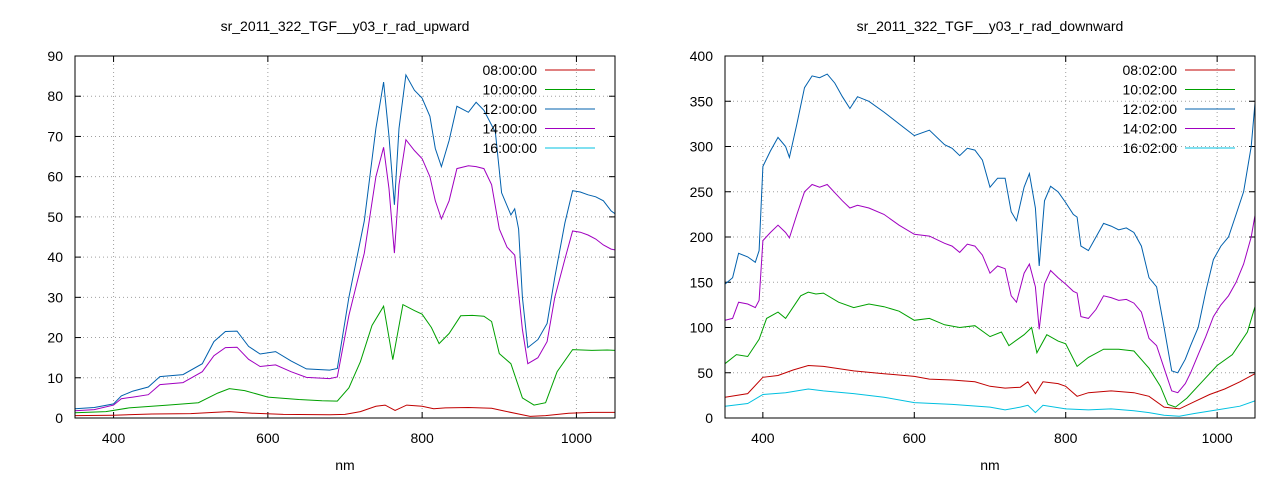 The image size is (1280, 480). Describe the element at coordinates (55, 338) in the screenshot. I see `y-tick-label: 20` at that location.